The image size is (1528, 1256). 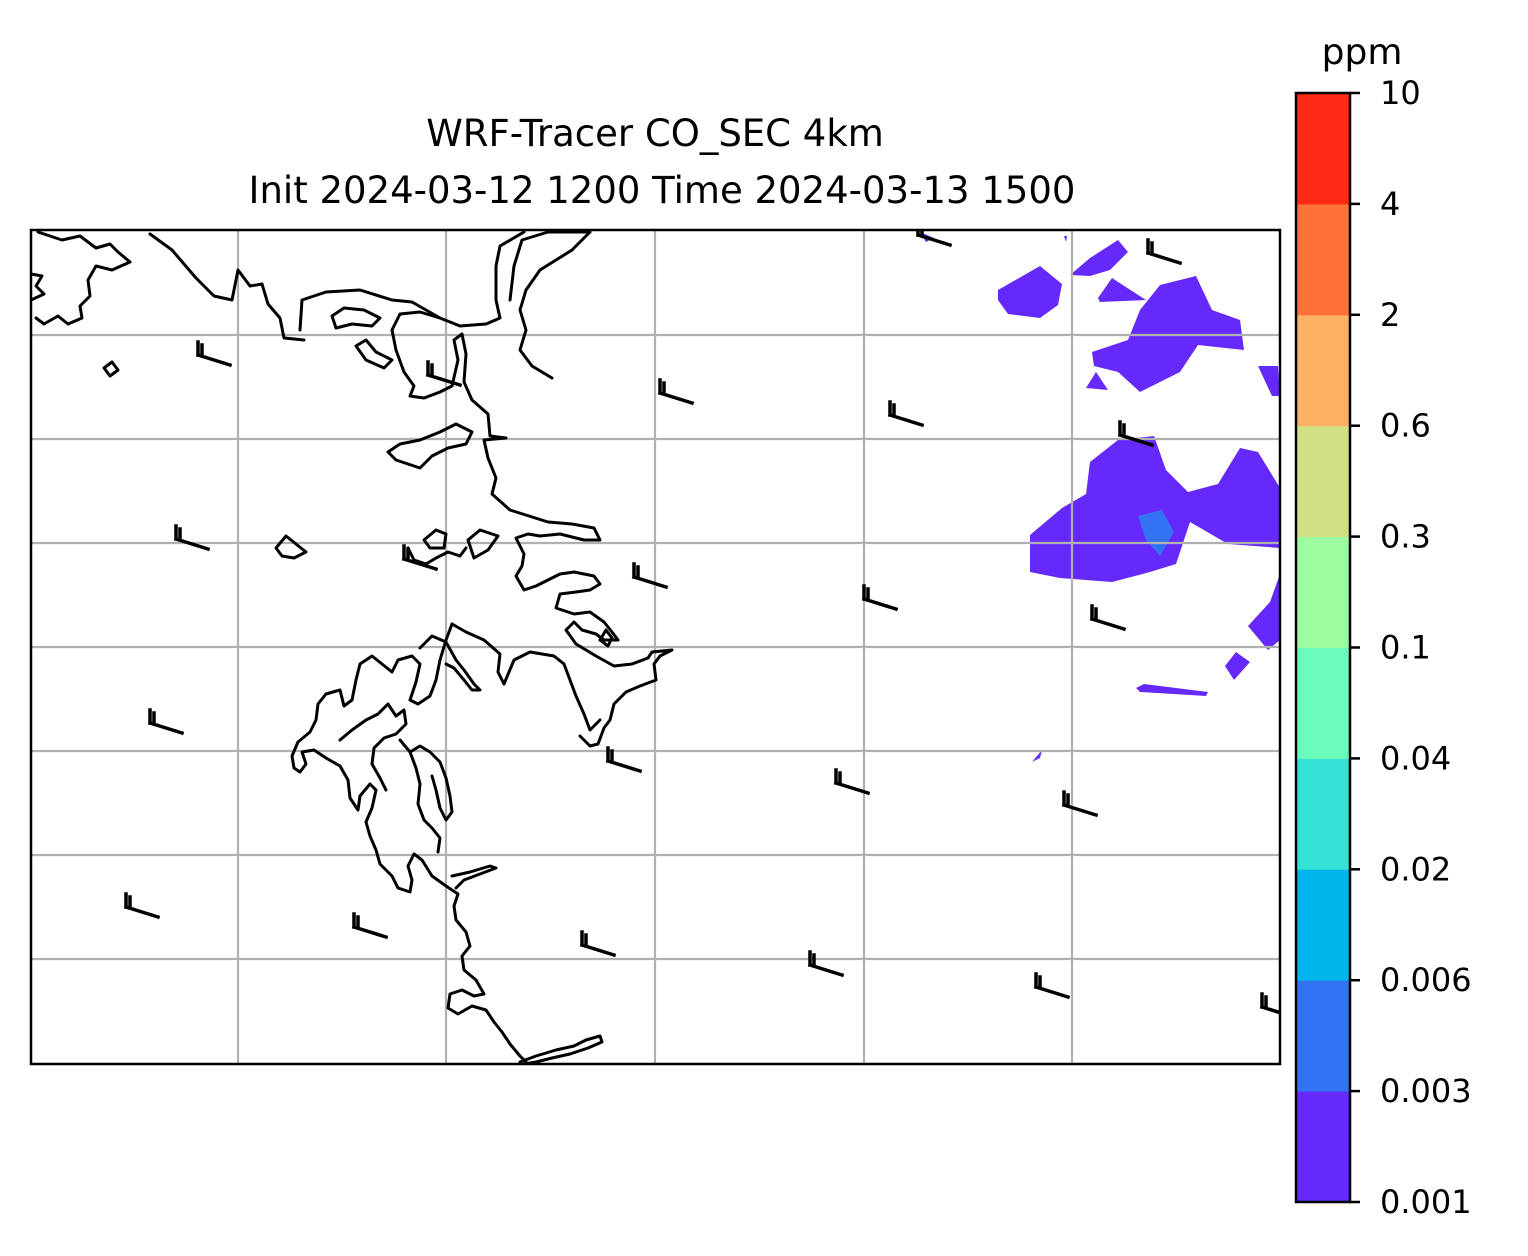 I want to click on coastline-north, so click(x=83, y=278).